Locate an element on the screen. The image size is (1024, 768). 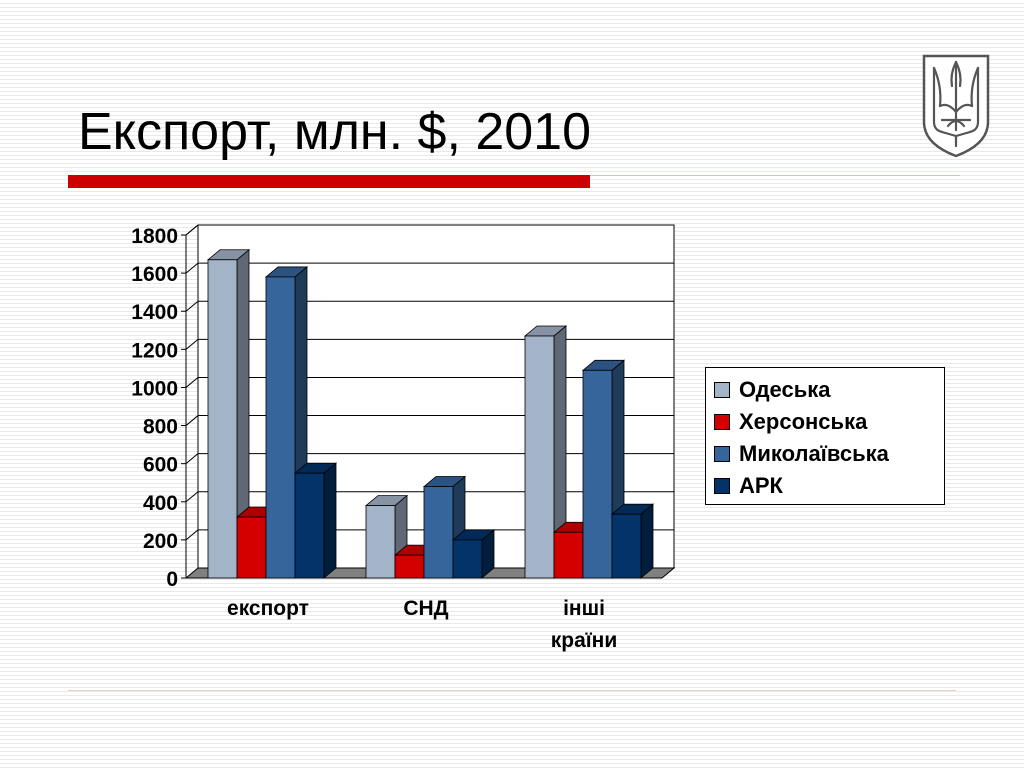
legend-label: Херсонська is located at coordinates (803, 421).